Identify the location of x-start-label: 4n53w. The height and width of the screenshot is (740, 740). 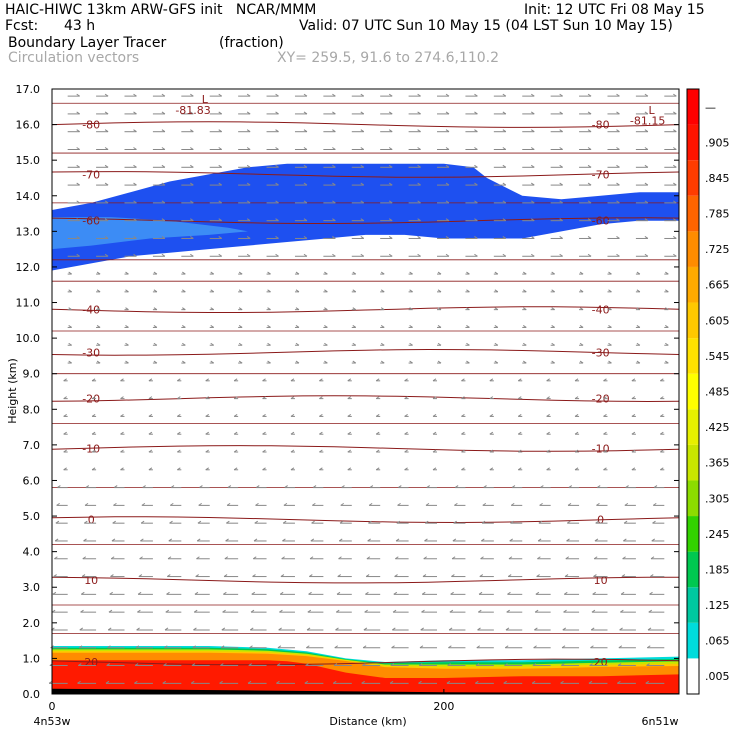
(52, 721).